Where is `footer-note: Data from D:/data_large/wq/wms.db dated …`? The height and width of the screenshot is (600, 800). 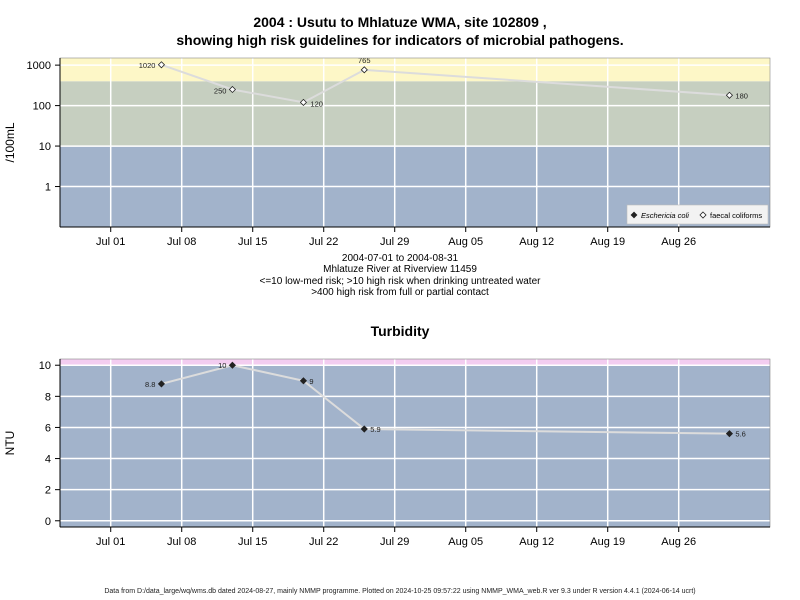
footer-note: Data from D:/data_large/wq/wms.db dated … is located at coordinates (400, 591).